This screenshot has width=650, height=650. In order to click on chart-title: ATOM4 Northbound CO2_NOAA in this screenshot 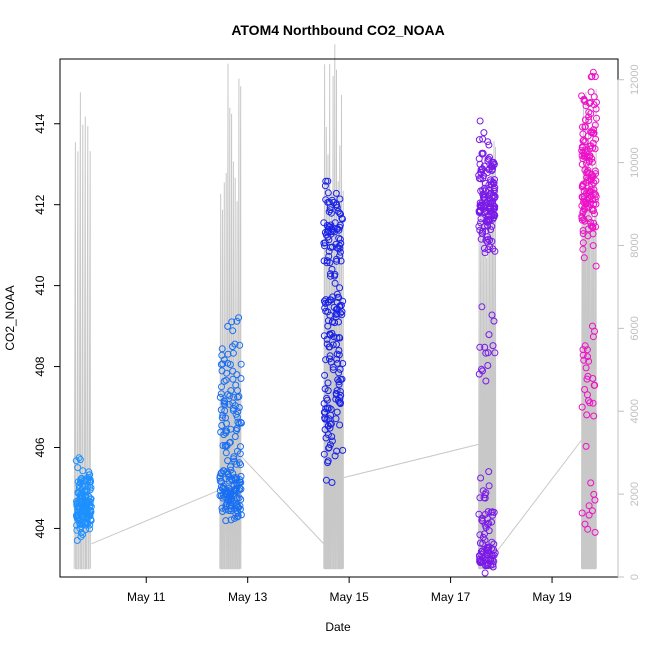, I will do `click(337, 30)`.